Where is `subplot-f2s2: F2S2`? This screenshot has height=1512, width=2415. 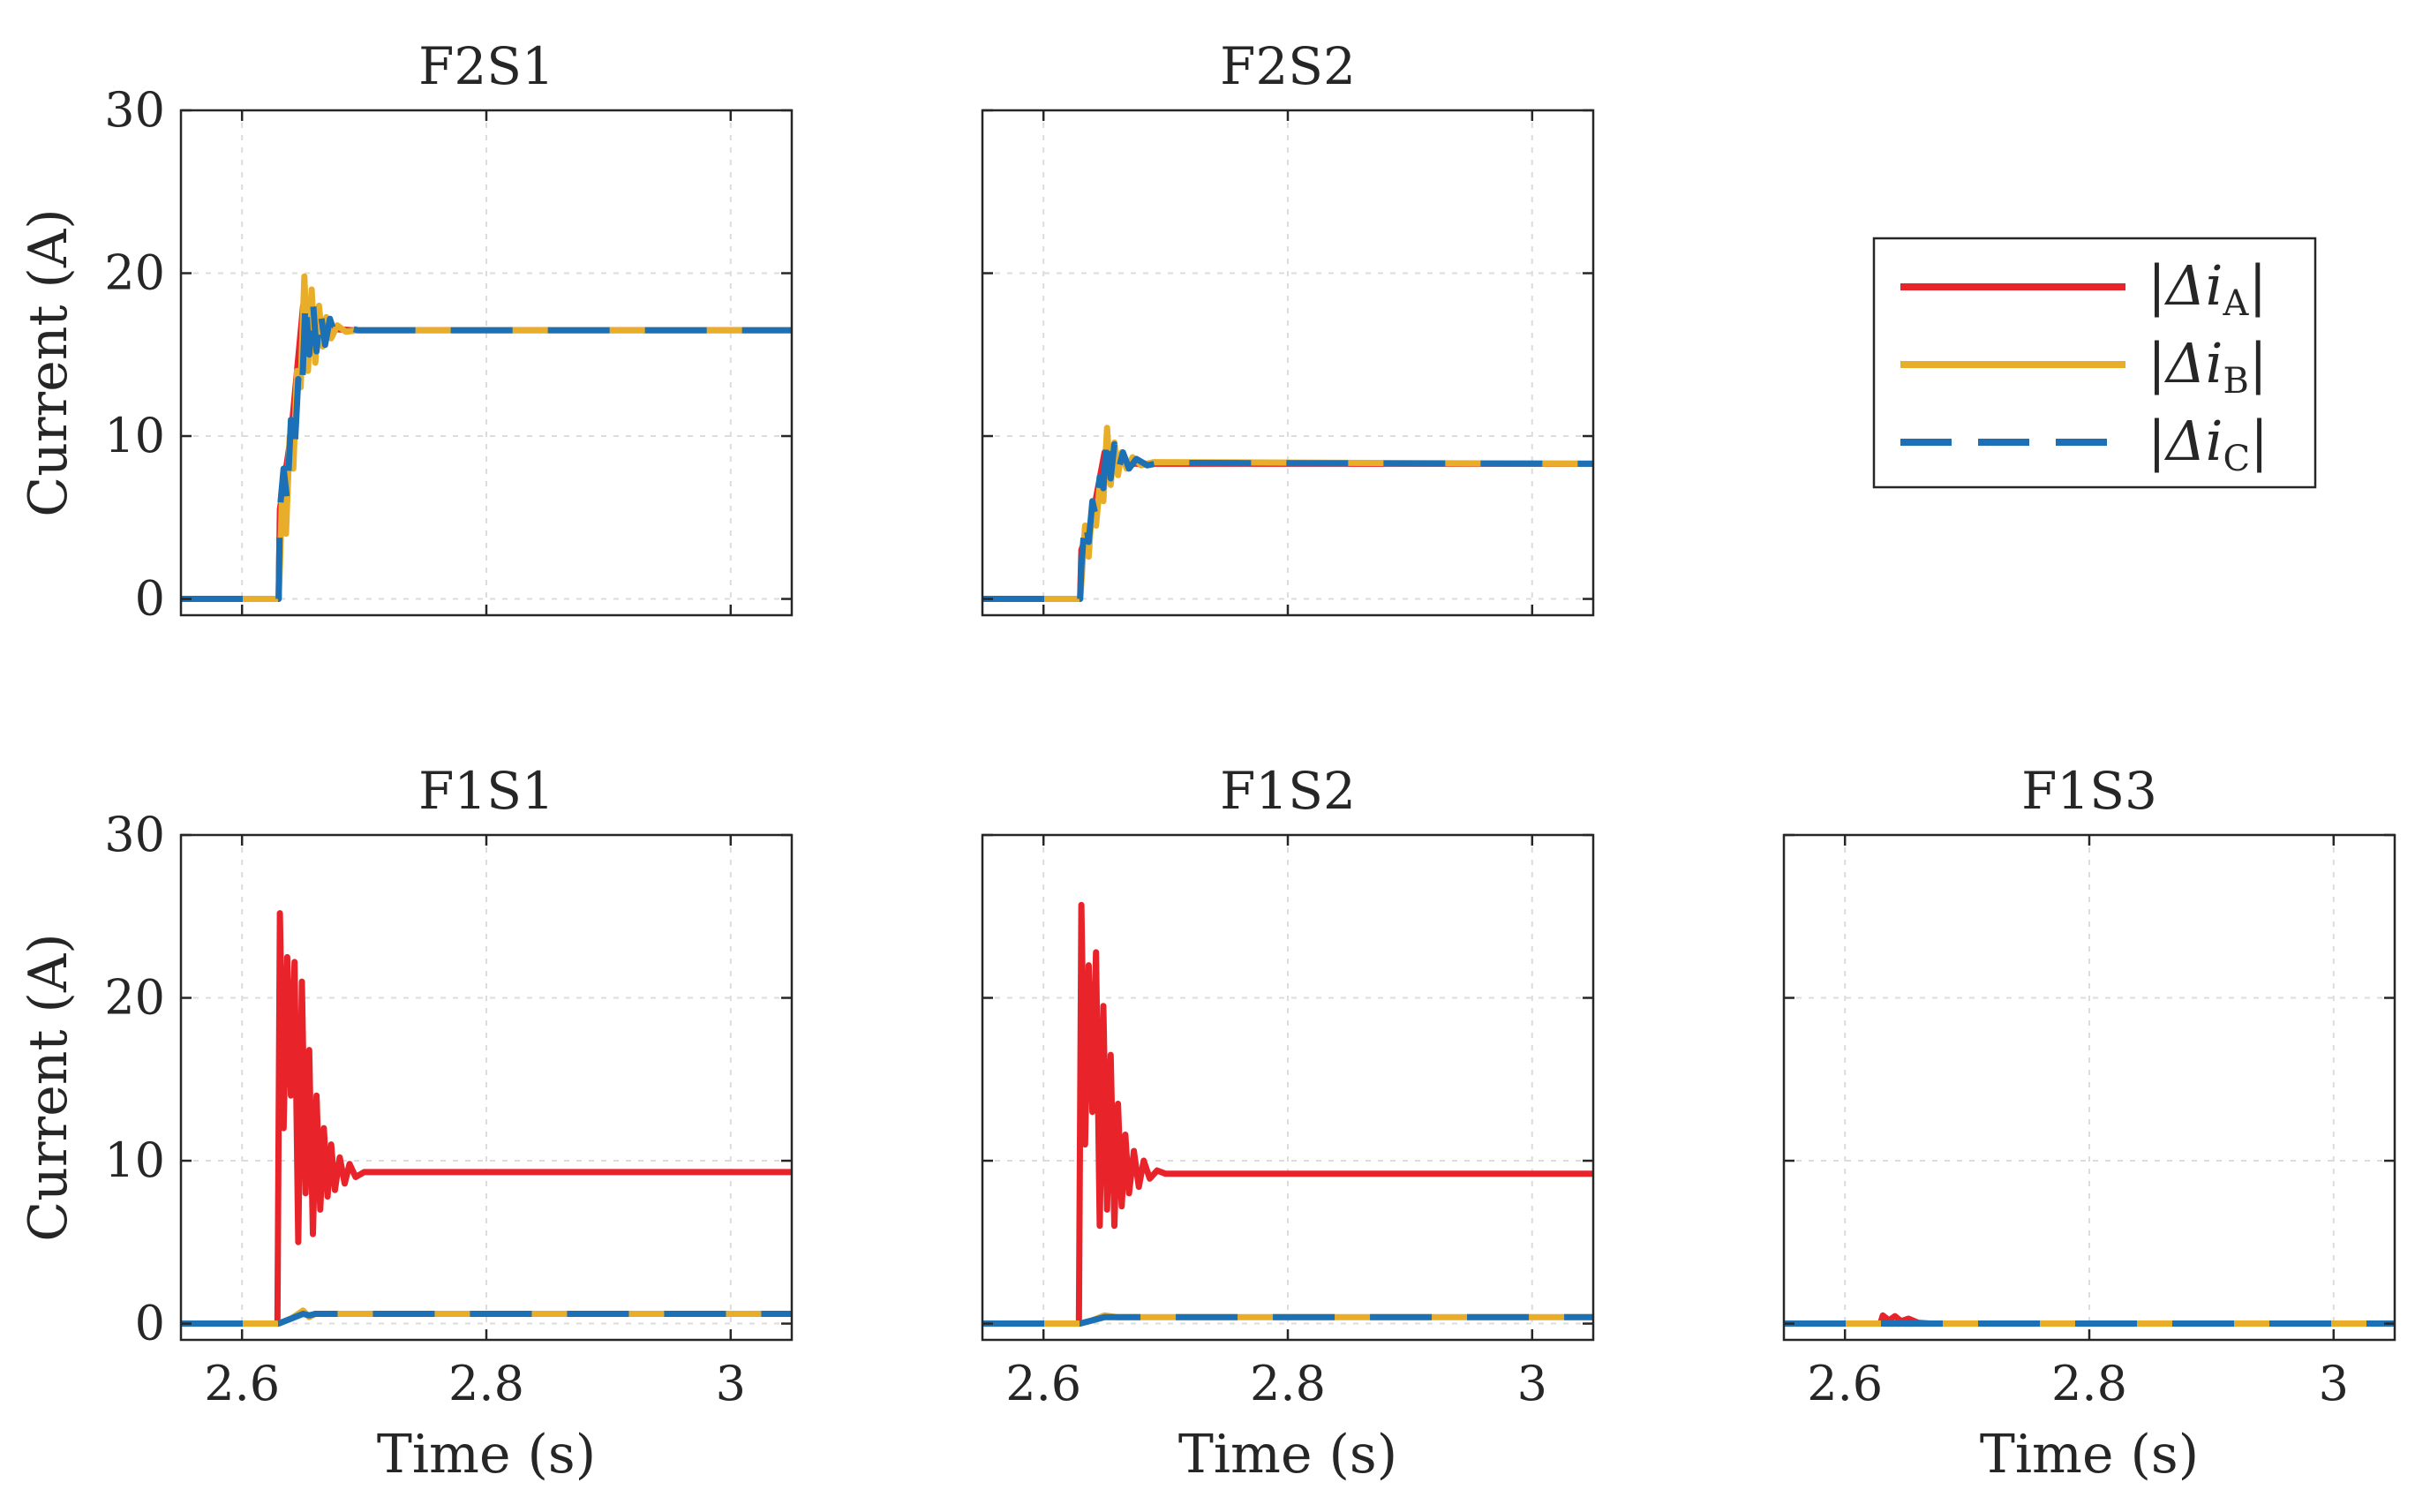 subplot-f2s2: F2S2 is located at coordinates (1288, 326).